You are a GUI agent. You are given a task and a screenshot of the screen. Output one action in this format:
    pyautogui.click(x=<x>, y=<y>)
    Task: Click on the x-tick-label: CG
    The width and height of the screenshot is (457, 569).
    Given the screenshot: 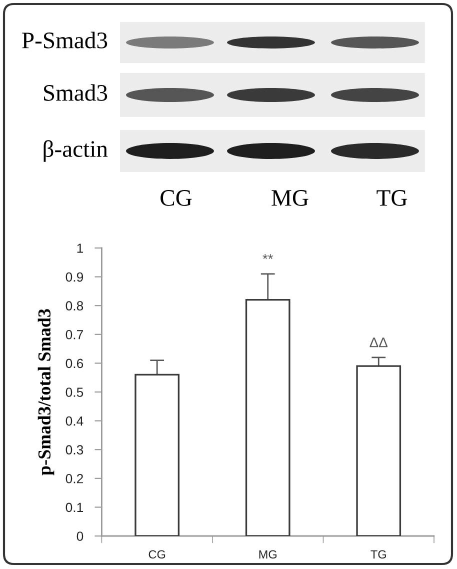 What is the action you would take?
    pyautogui.click(x=157, y=554)
    